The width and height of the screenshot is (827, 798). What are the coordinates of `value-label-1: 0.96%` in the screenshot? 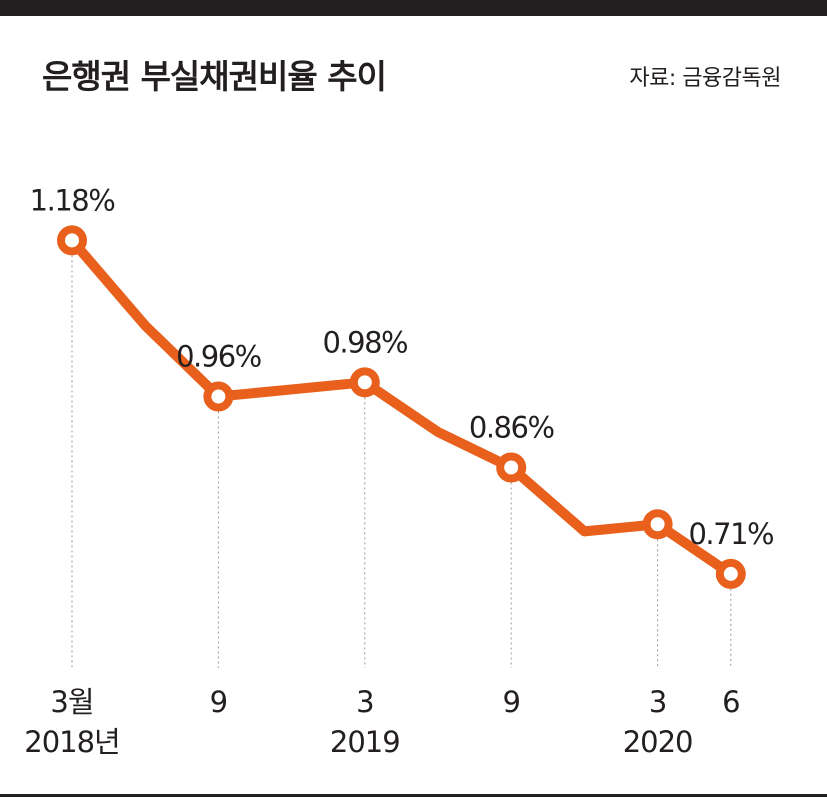 It's located at (218, 357).